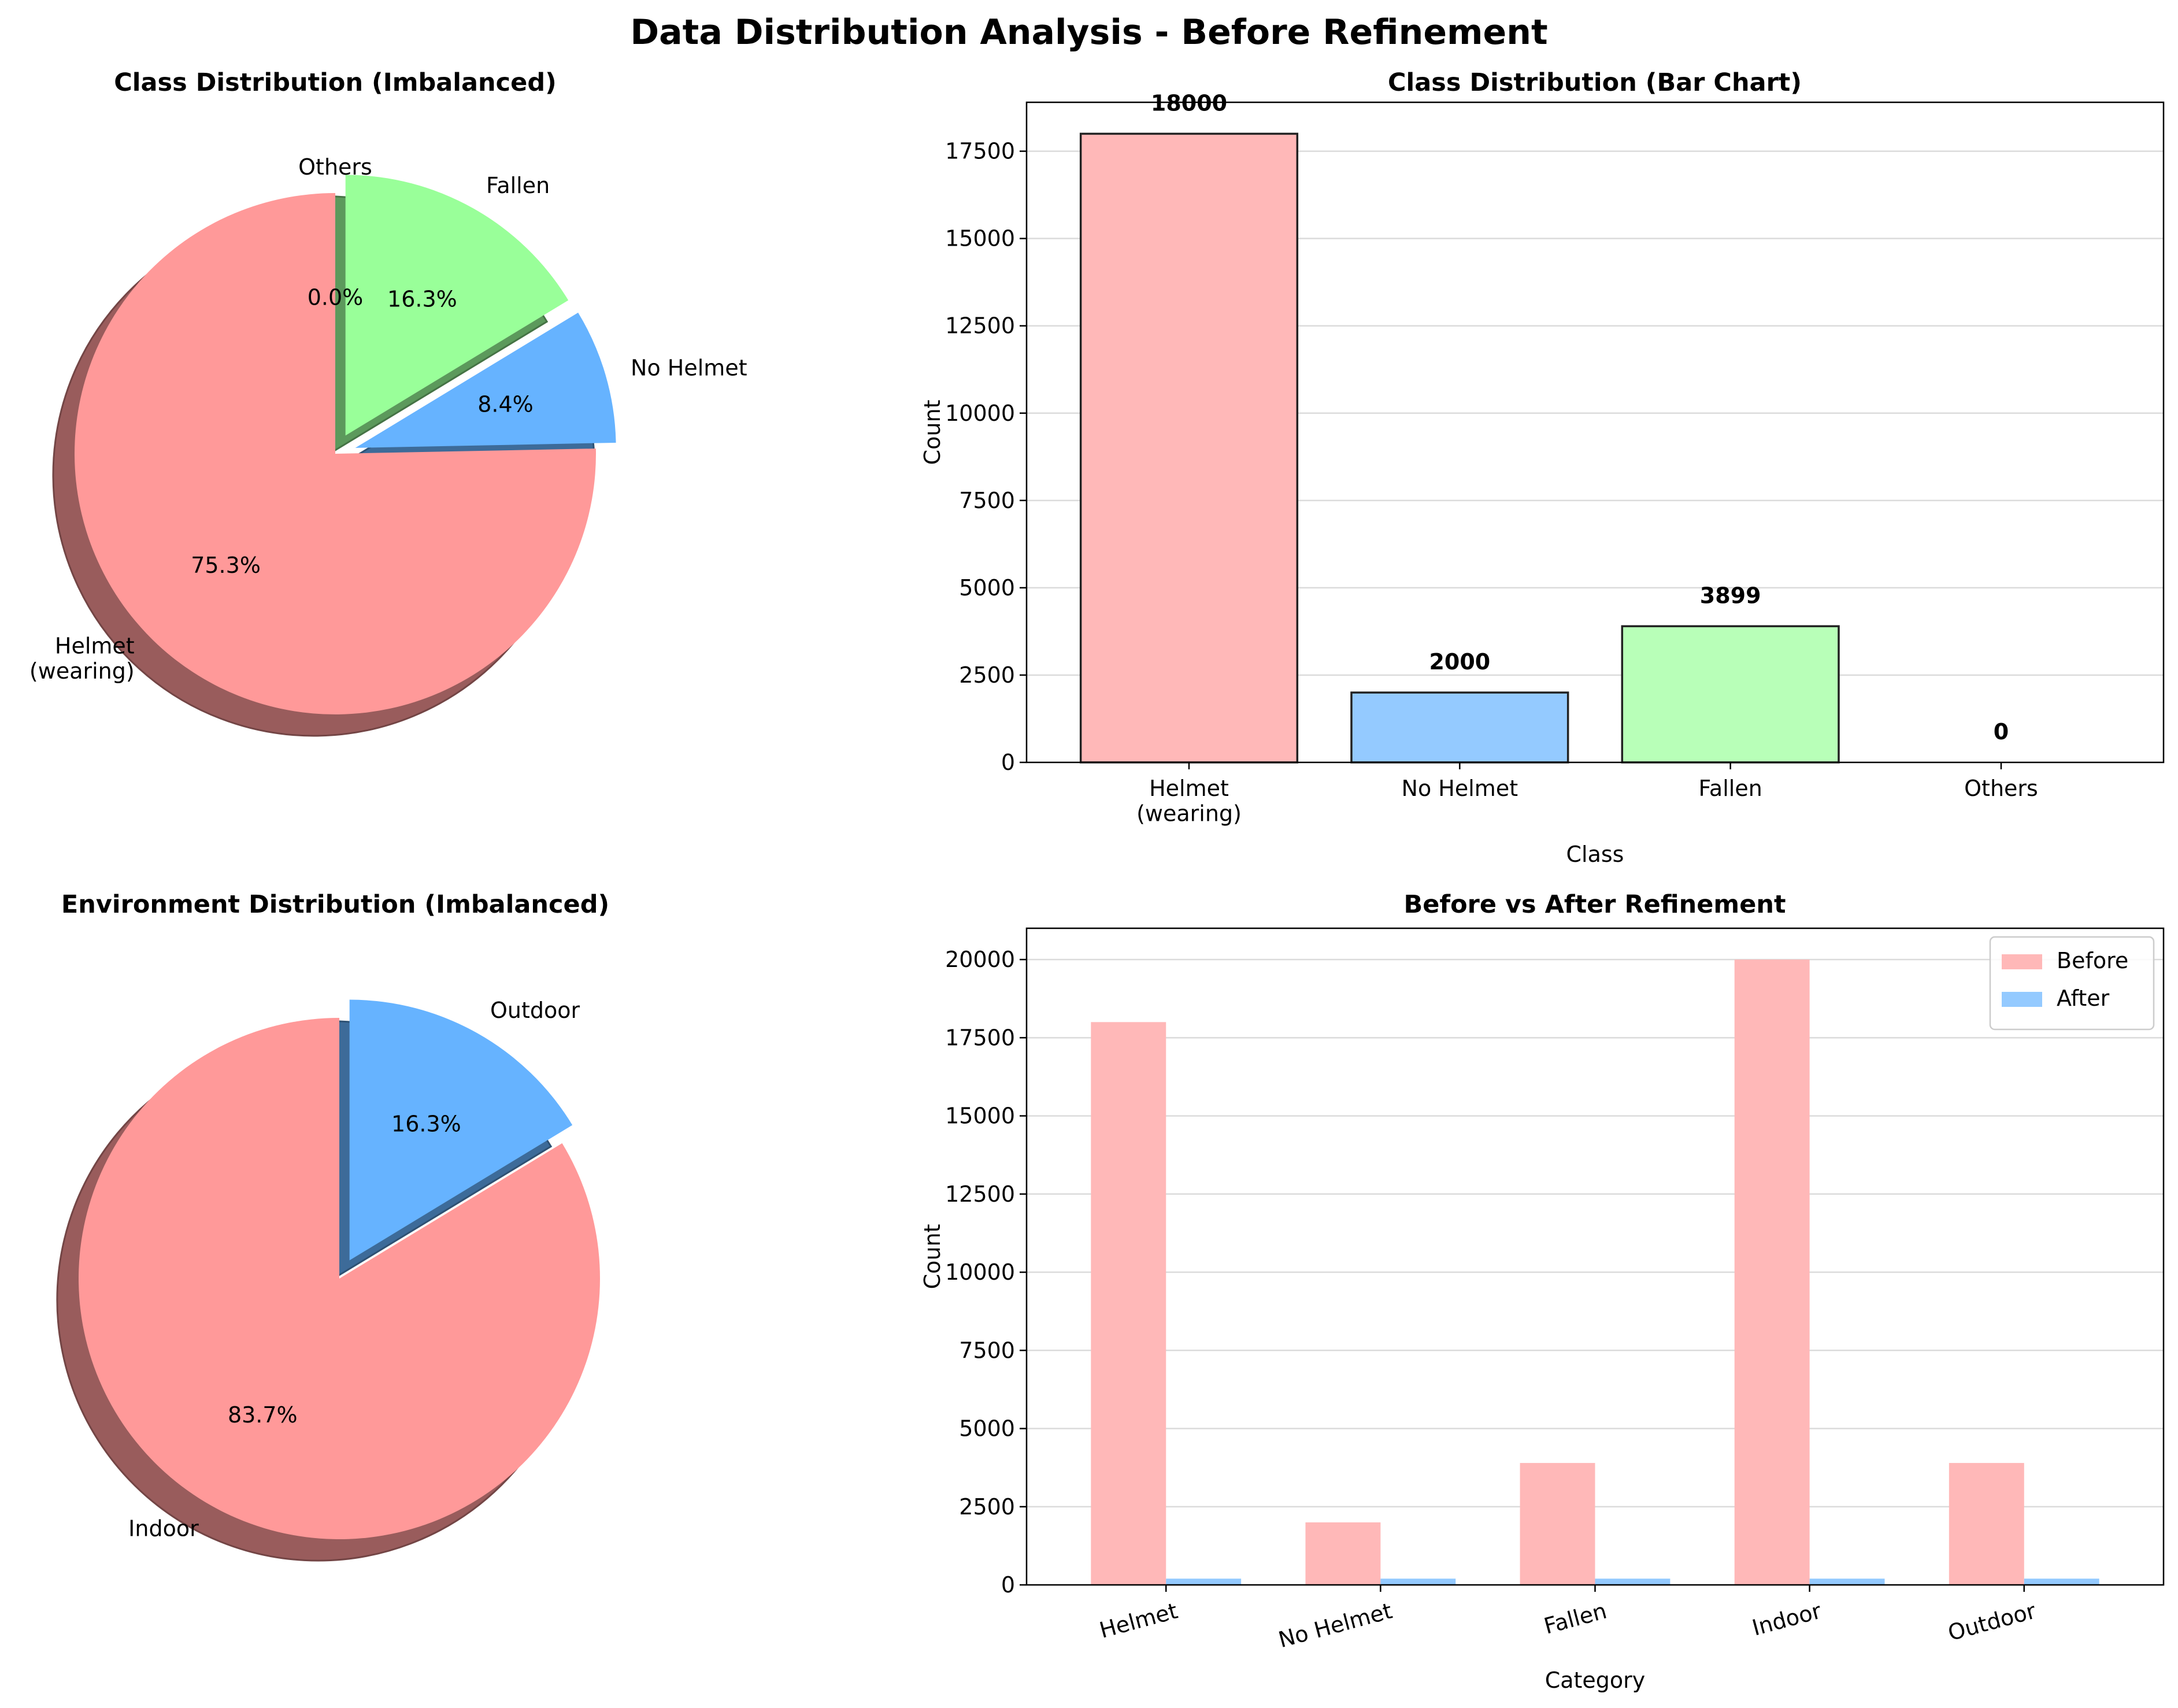  Describe the element at coordinates (980, 413) in the screenshot. I see `bar1-ytick-label: 10000` at that location.